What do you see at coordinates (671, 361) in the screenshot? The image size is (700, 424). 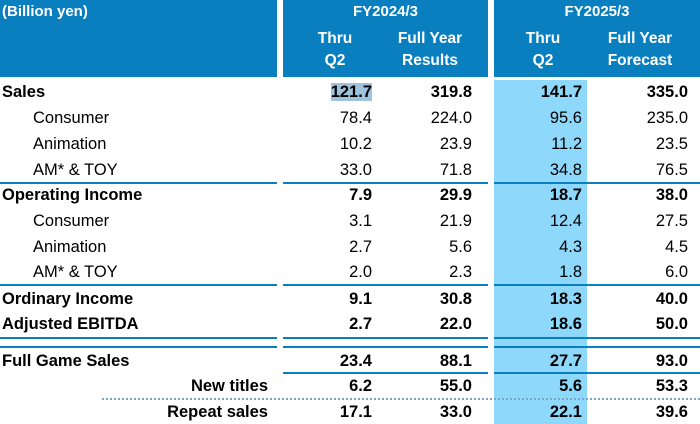 I see `cell-text: 93.0` at bounding box center [671, 361].